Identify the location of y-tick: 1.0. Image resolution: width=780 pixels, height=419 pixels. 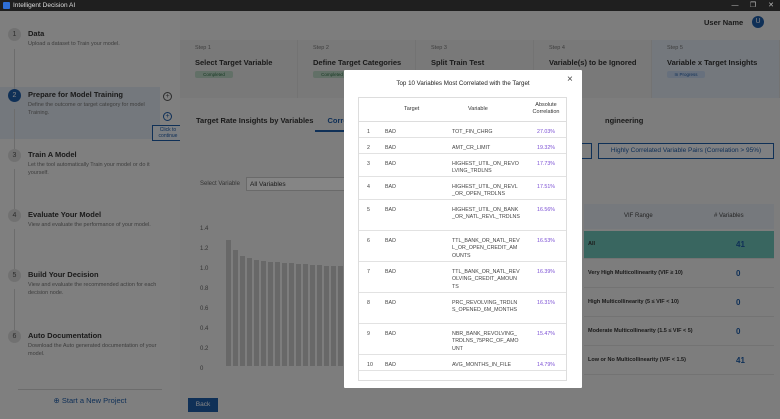
(204, 269).